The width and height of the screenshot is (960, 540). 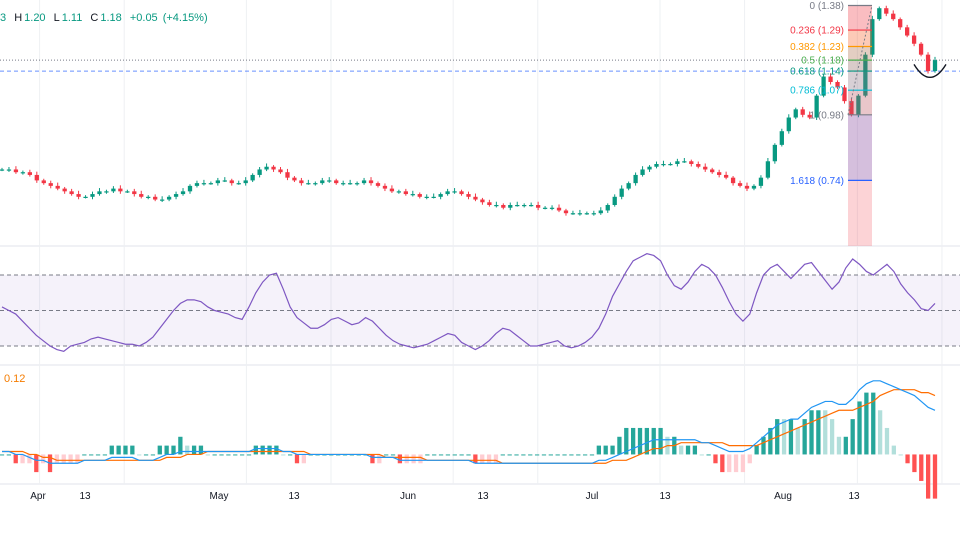 I want to click on rounding-curve-annotation, so click(x=930, y=71).